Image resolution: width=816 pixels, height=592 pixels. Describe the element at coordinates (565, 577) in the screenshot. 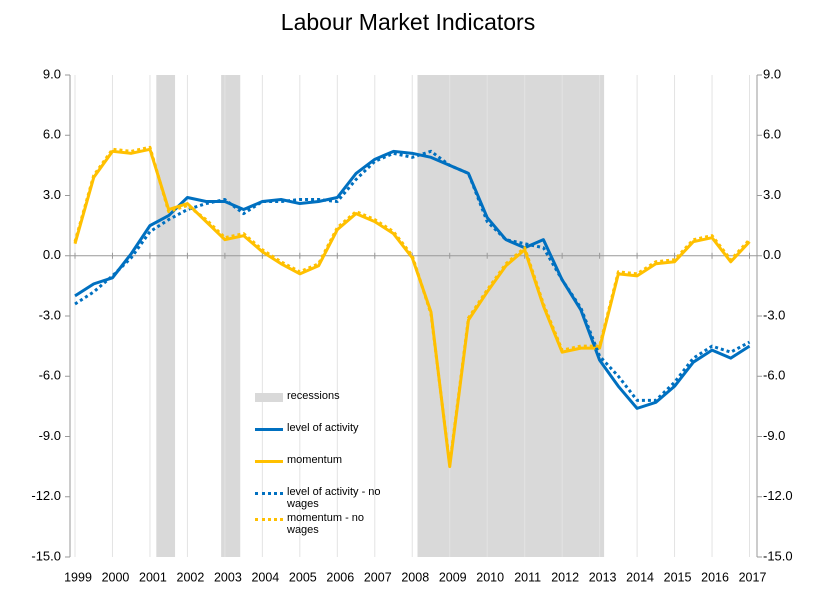

I see `x-tick-label: 2012` at that location.